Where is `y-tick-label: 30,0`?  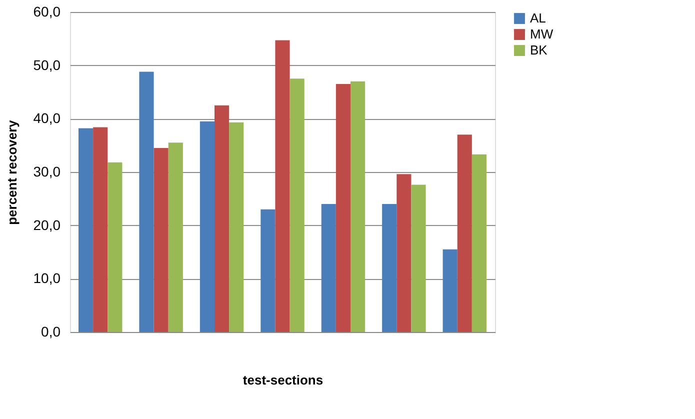 y-tick-label: 30,0 is located at coordinates (47, 172).